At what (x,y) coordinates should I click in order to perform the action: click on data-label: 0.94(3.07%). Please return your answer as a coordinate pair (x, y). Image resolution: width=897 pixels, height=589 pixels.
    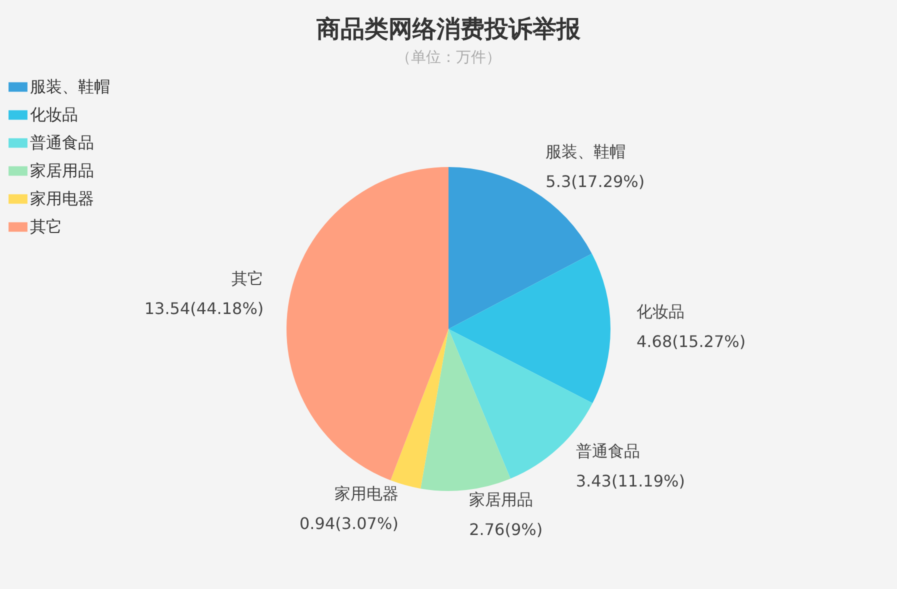
    Looking at the image, I should click on (348, 524).